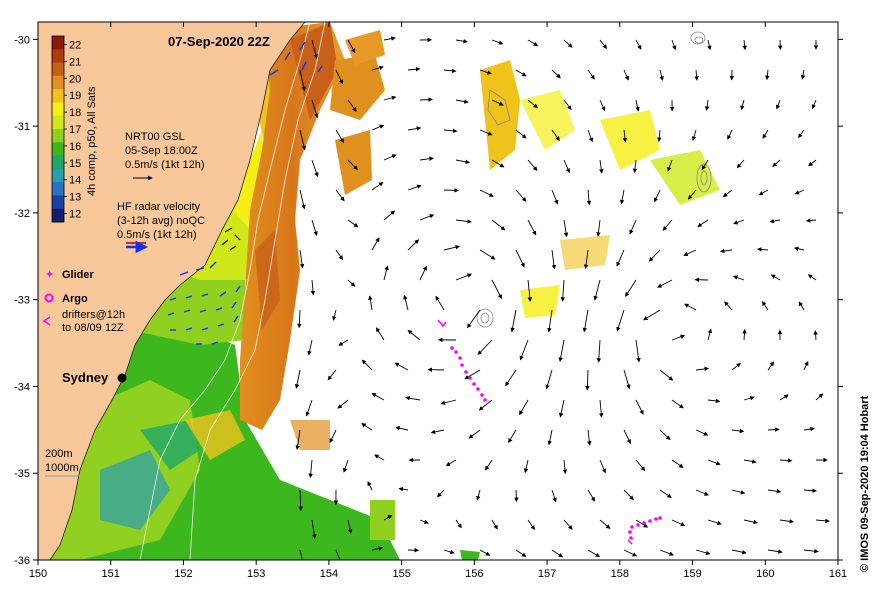 This screenshot has width=879, height=600. I want to click on x-tick-label: 150, so click(38, 574).